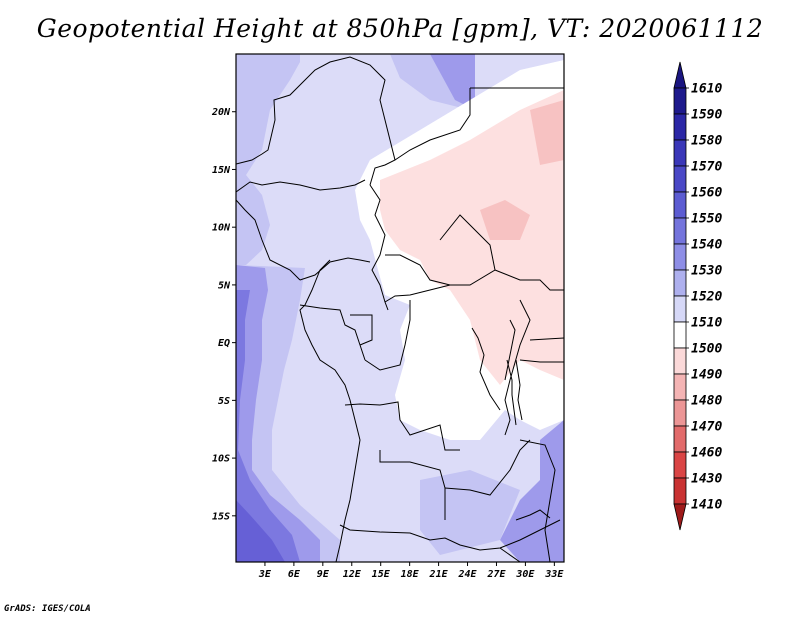  I want to click on latitude-axis: 20N 15N 10N 5N EQ 5S 10S 15S, so click(223, 314).